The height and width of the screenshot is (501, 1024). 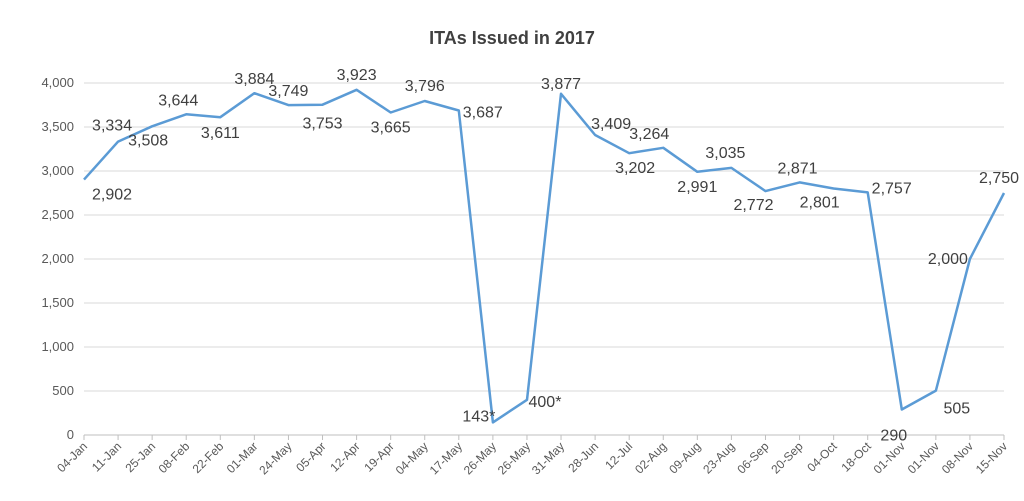 What do you see at coordinates (357, 75) in the screenshot?
I see `data-label: 3,923` at bounding box center [357, 75].